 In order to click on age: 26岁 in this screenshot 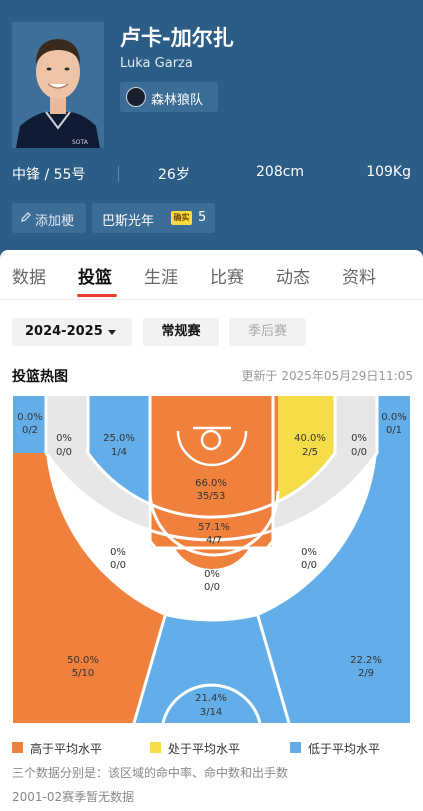, I will do `click(174, 175)`.